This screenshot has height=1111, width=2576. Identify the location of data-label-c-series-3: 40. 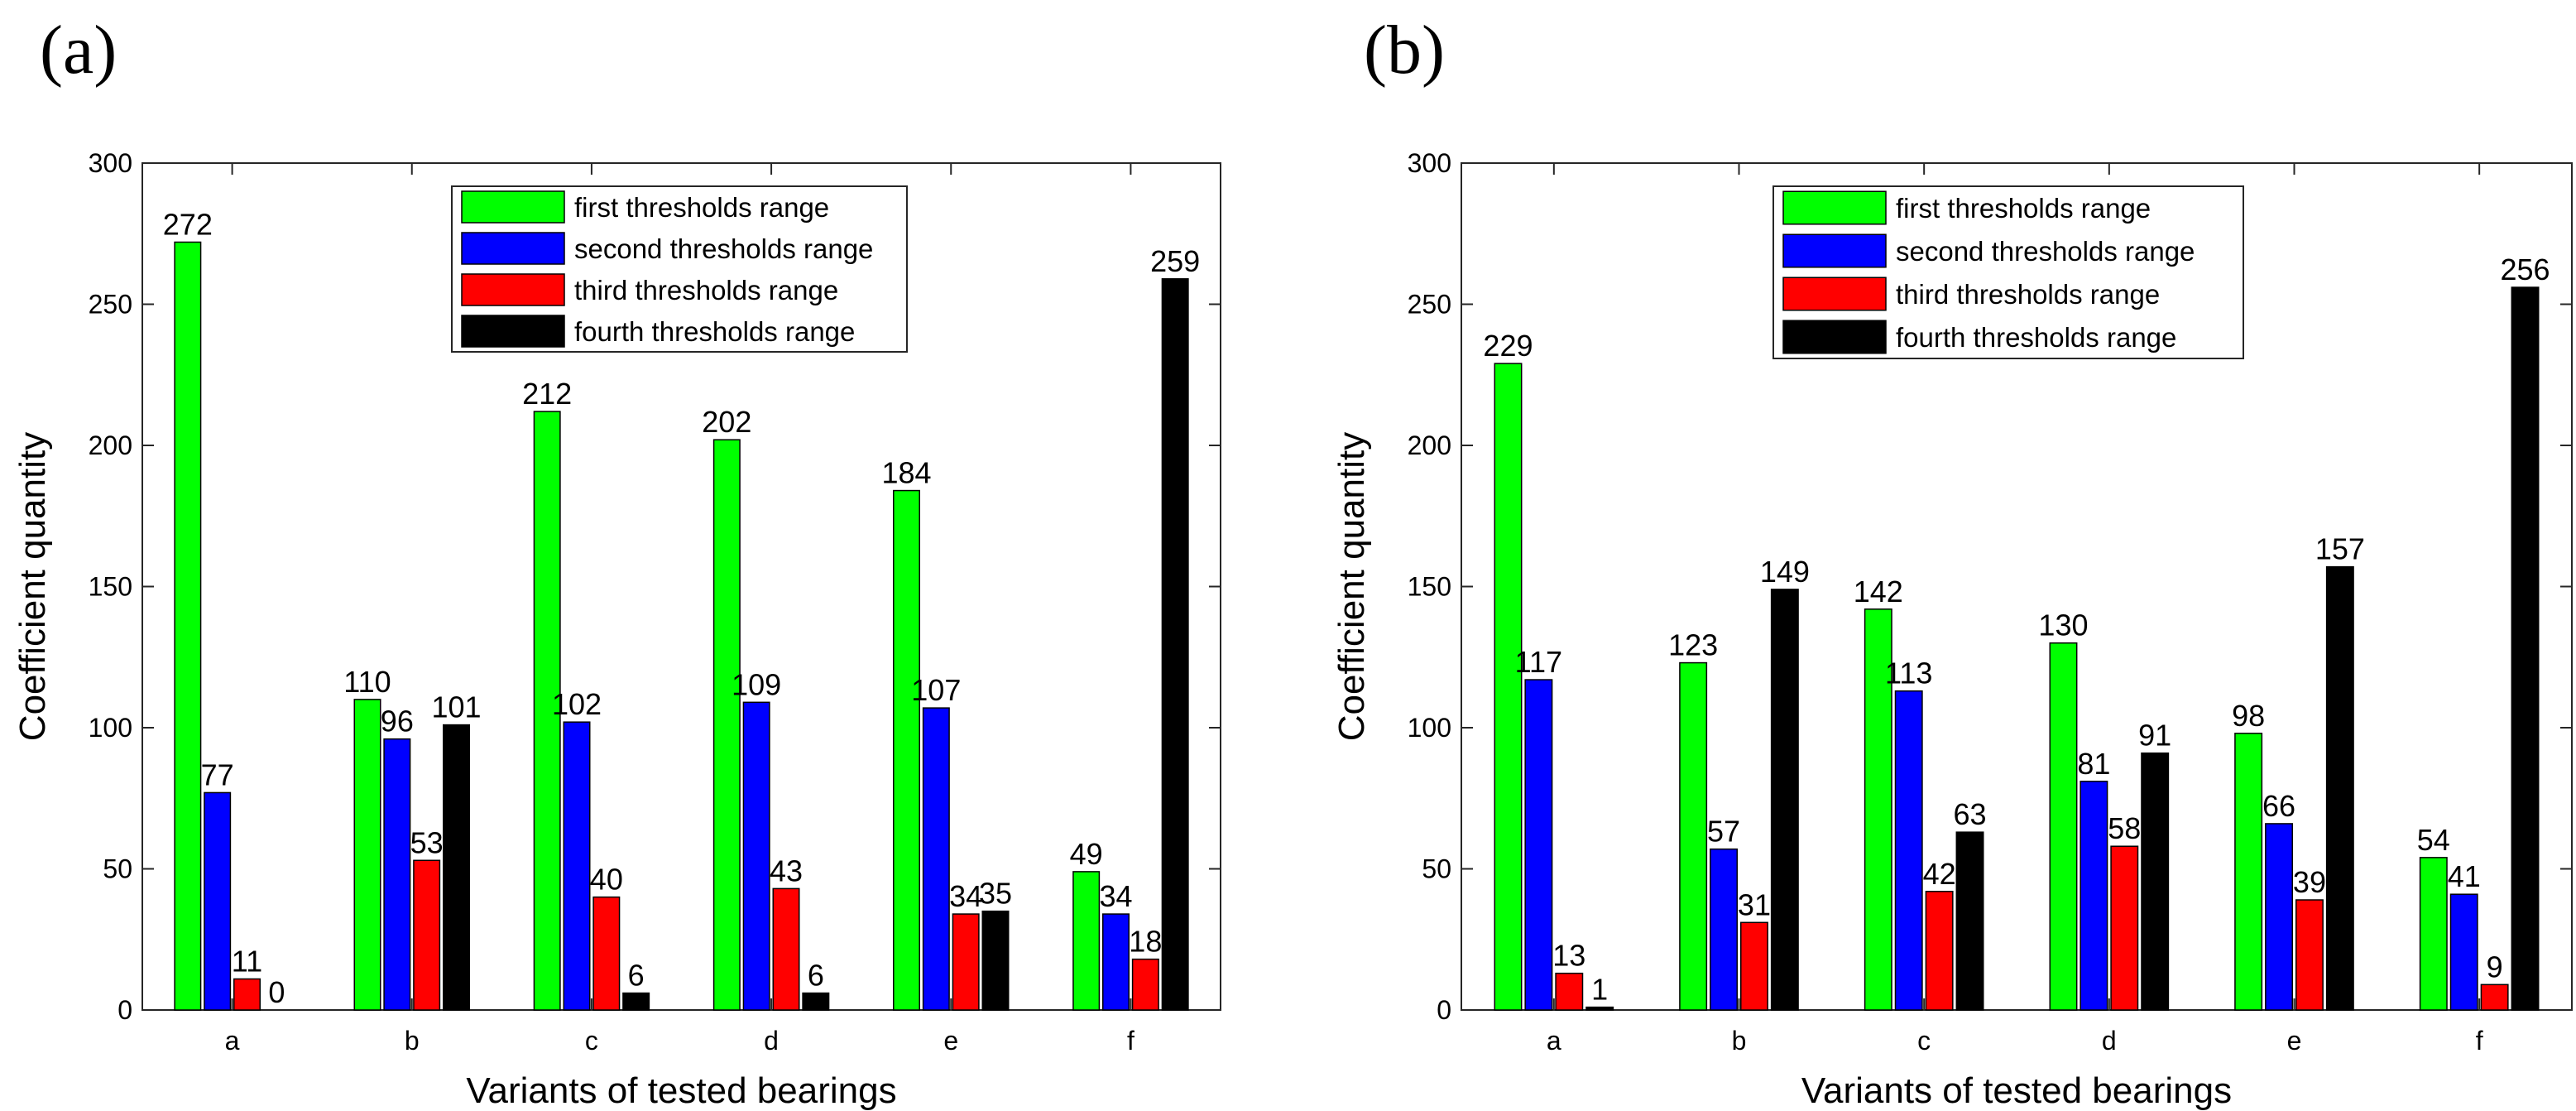
(607, 880).